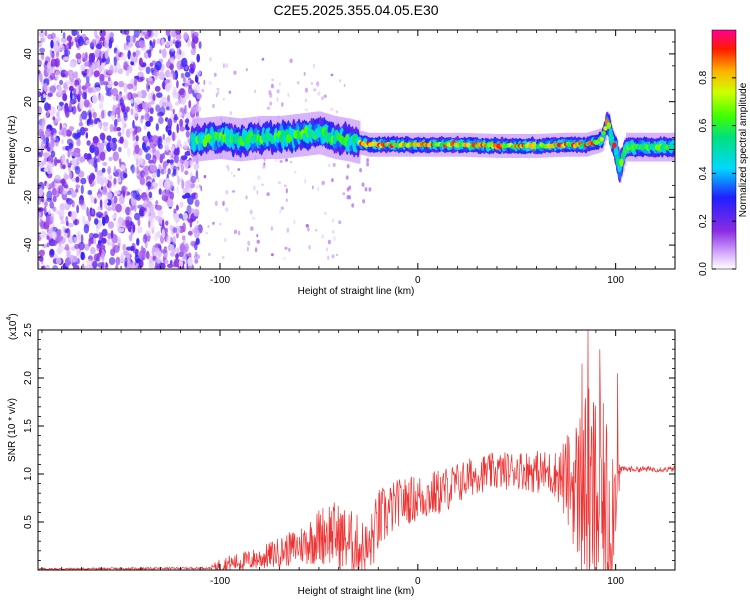 The height and width of the screenshot is (600, 750). Describe the element at coordinates (617, 161) in the screenshot. I see `ridge-cell` at that location.